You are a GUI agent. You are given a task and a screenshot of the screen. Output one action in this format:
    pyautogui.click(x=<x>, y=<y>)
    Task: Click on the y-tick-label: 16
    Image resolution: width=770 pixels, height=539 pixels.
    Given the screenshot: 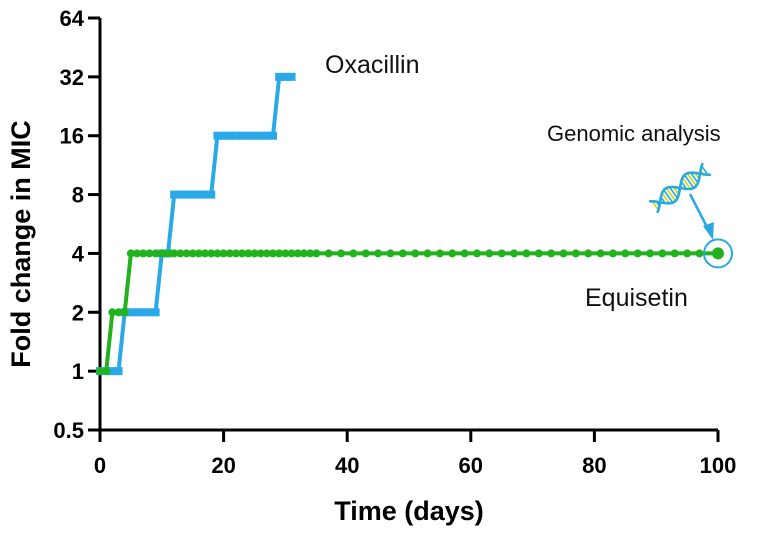 What is the action you would take?
    pyautogui.click(x=72, y=136)
    